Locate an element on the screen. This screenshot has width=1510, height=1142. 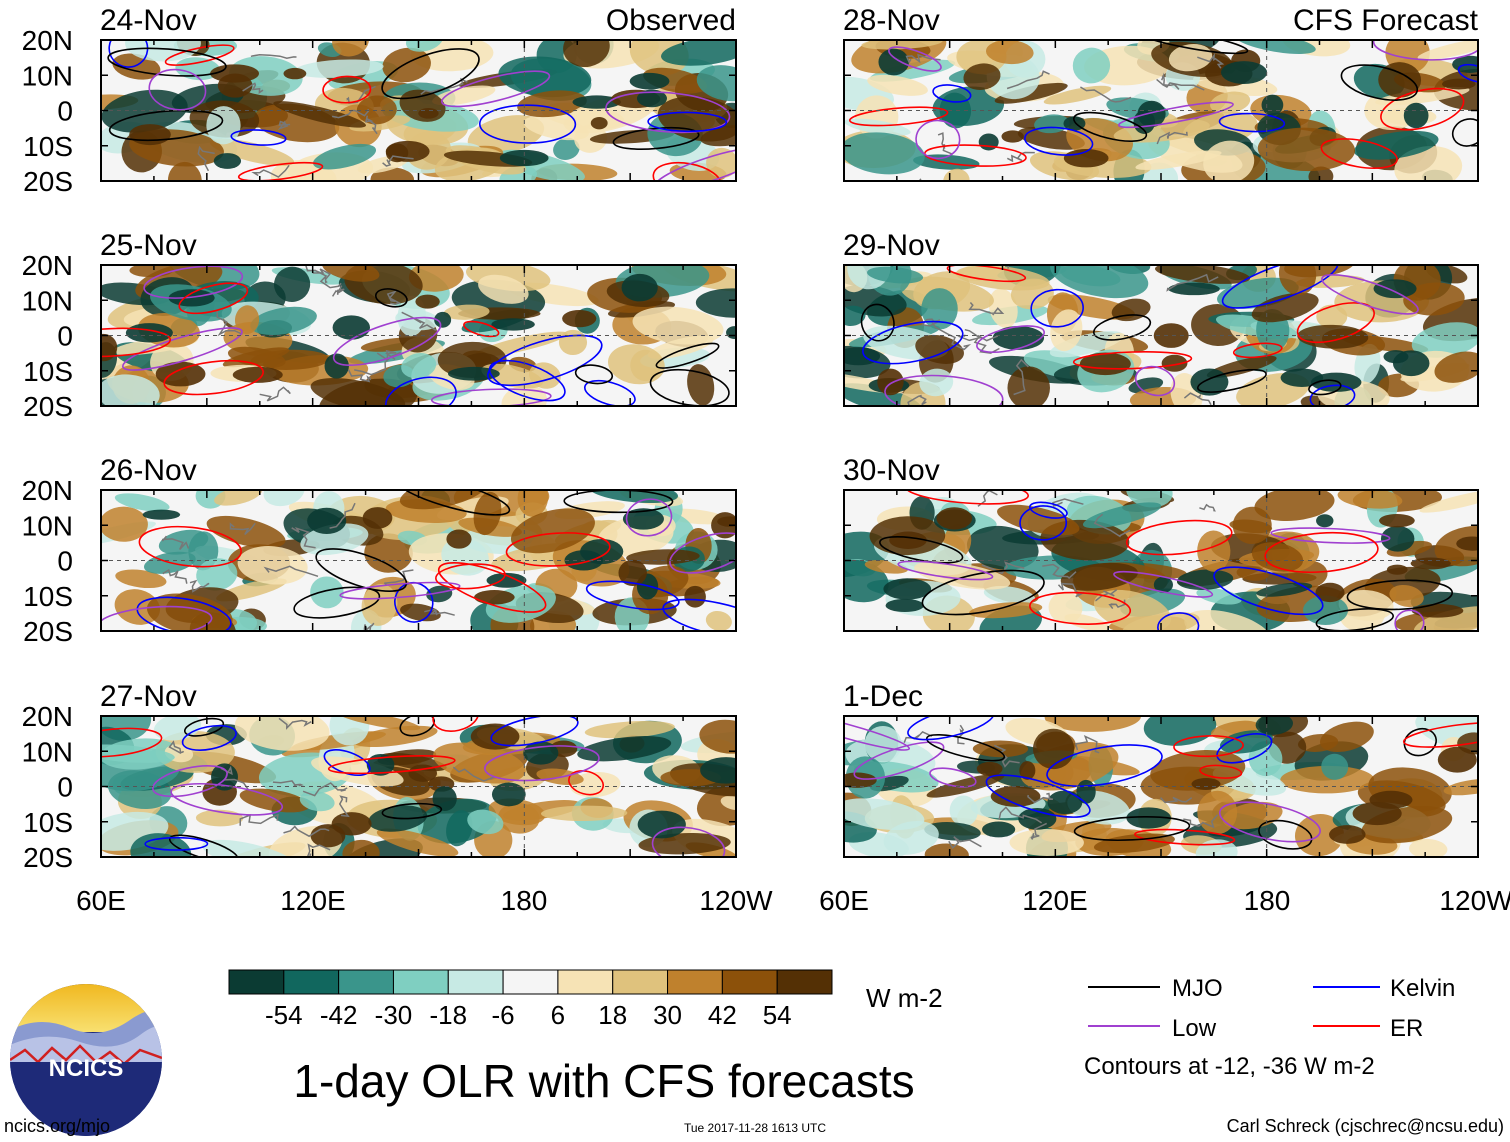
colorbar: -54 -42 -30 -18 -6 6 18 30 42 54 is located at coordinates (530, 999).